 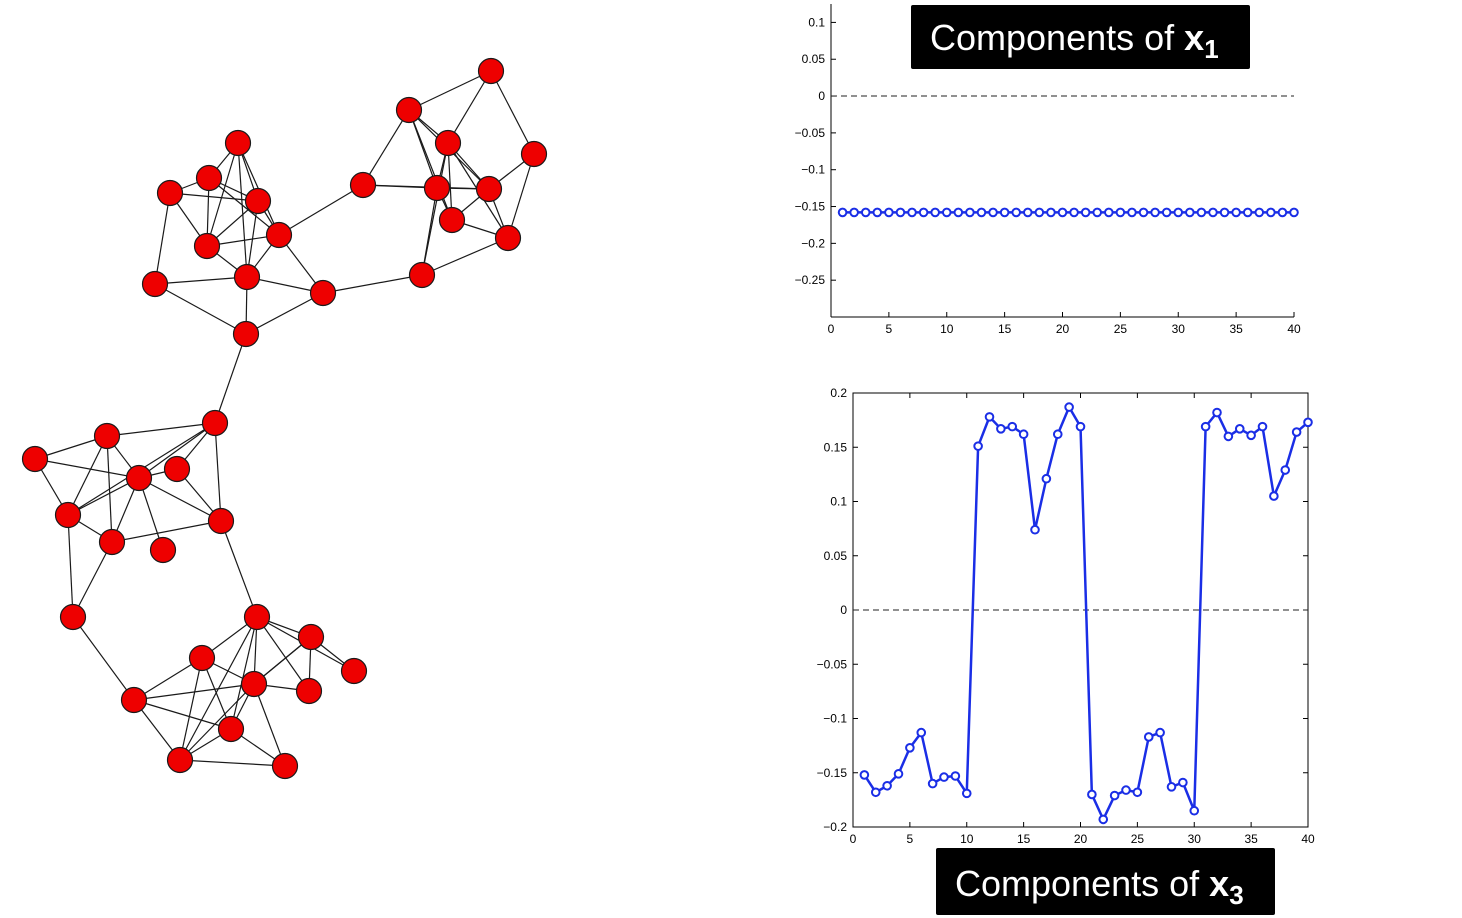 I want to click on banner-x1: Components of x1, so click(x=1080, y=37).